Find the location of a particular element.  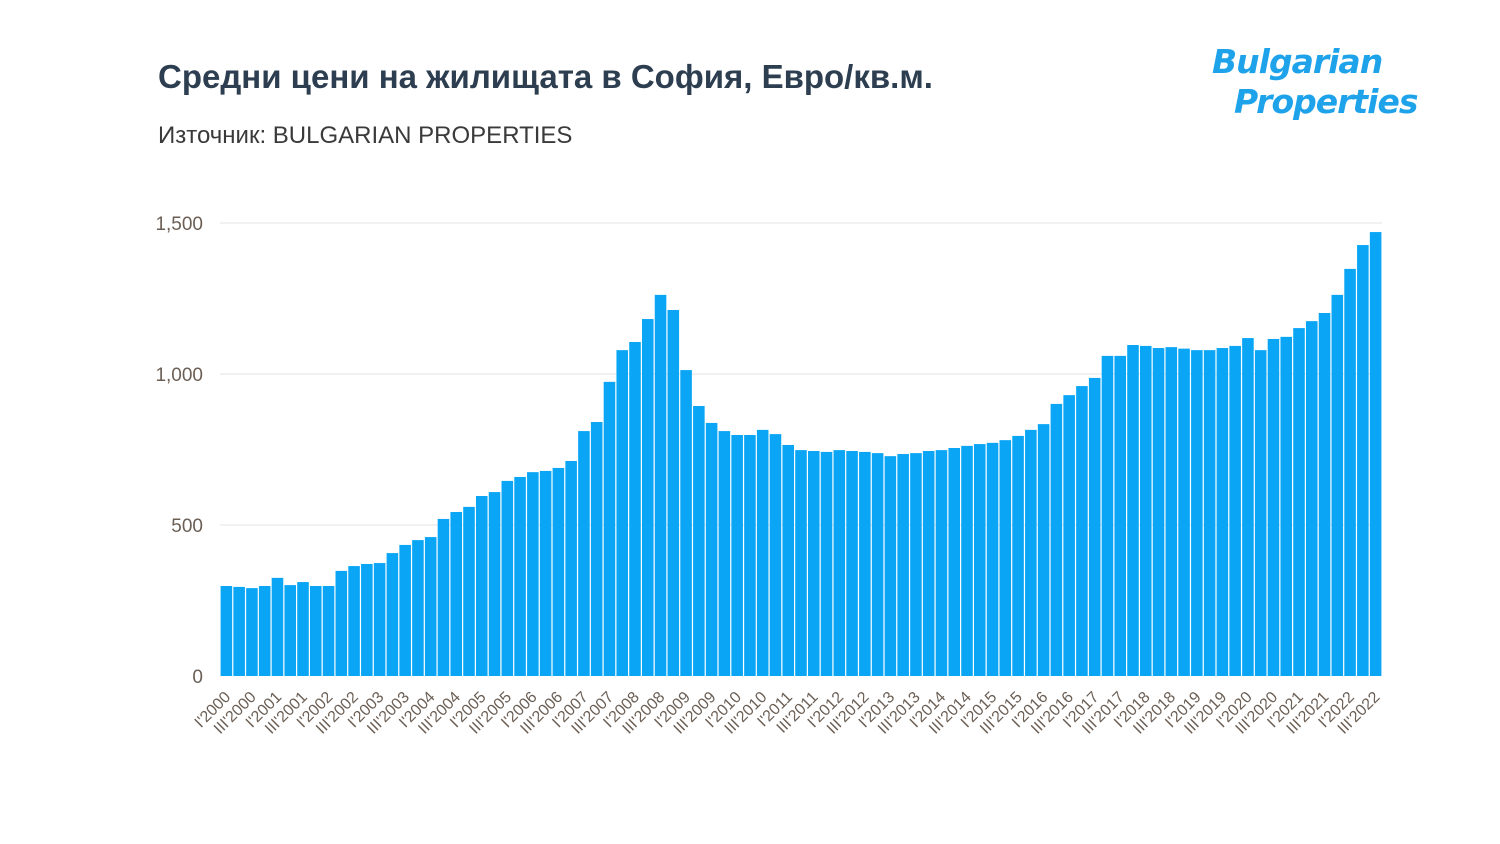

y-tick-label: 0 is located at coordinates (197, 677).